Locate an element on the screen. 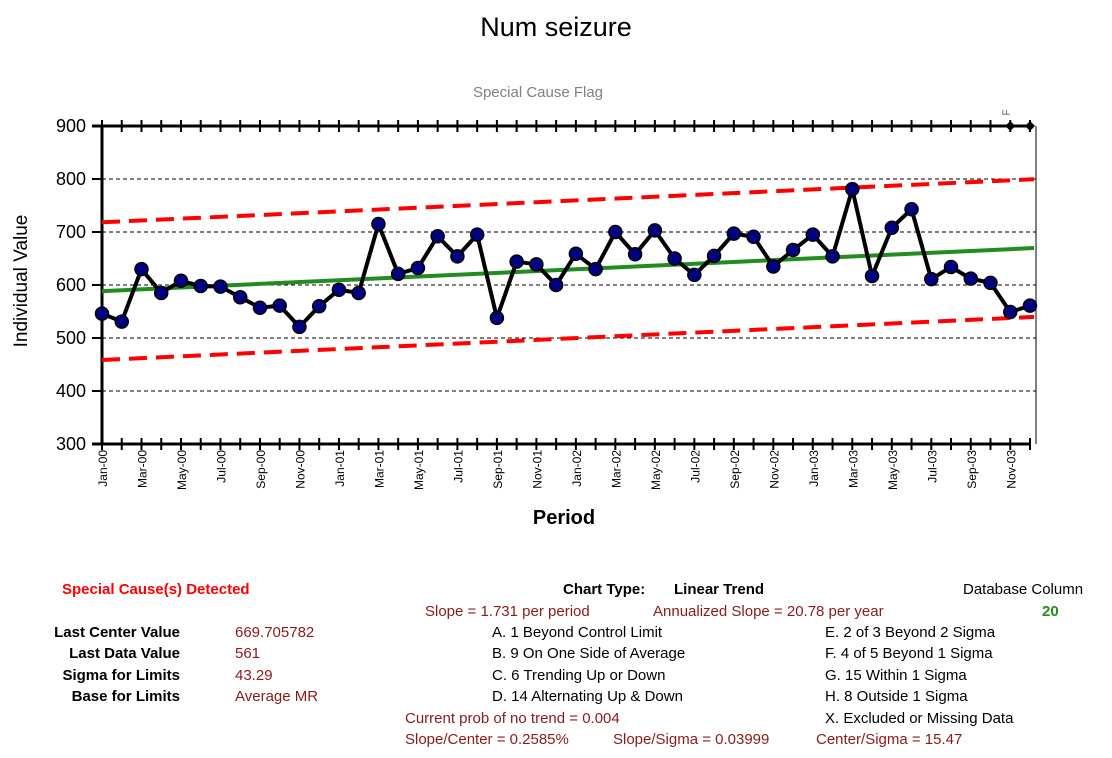 The height and width of the screenshot is (758, 1112). x-tick-label: May-00 is located at coordinates (182, 470).